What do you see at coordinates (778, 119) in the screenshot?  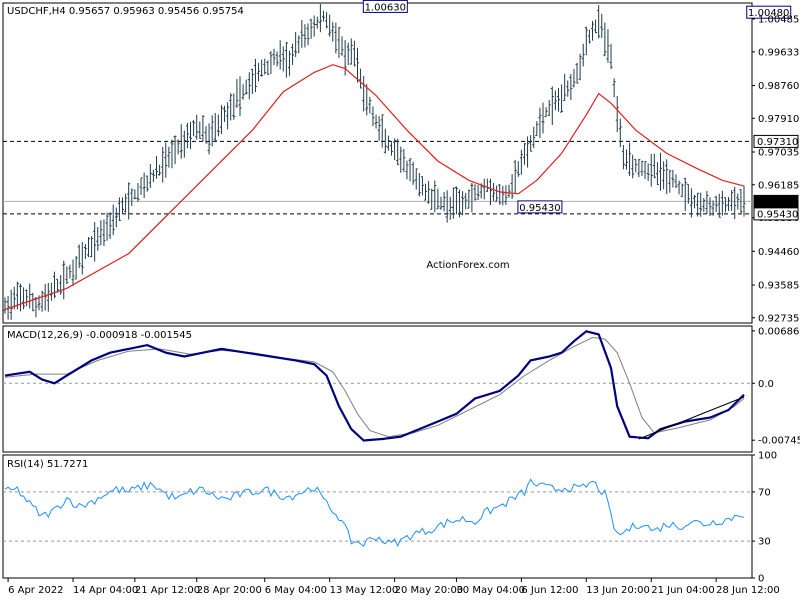 I see `price-ytick-label: 0.97910` at bounding box center [778, 119].